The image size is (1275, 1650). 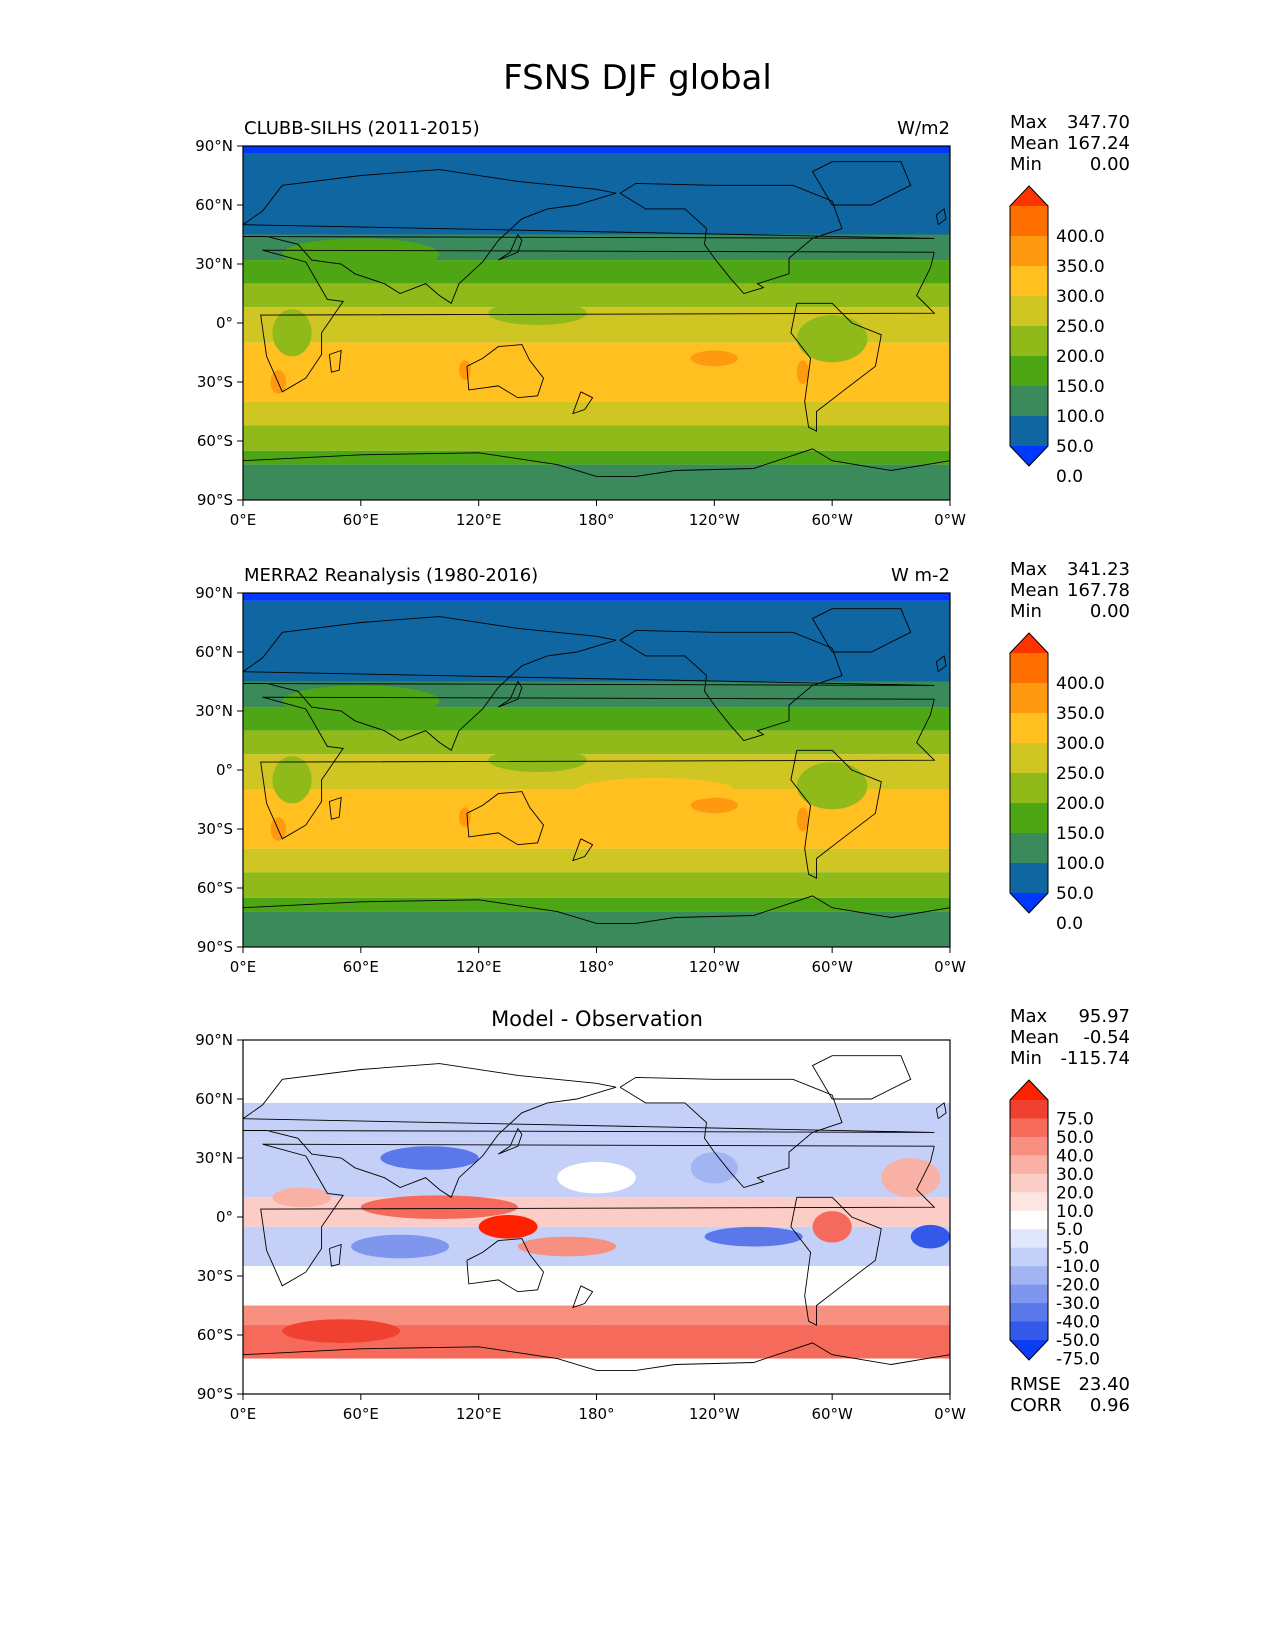 I want to click on colorbar-label: 100.0, so click(x=1080, y=864).